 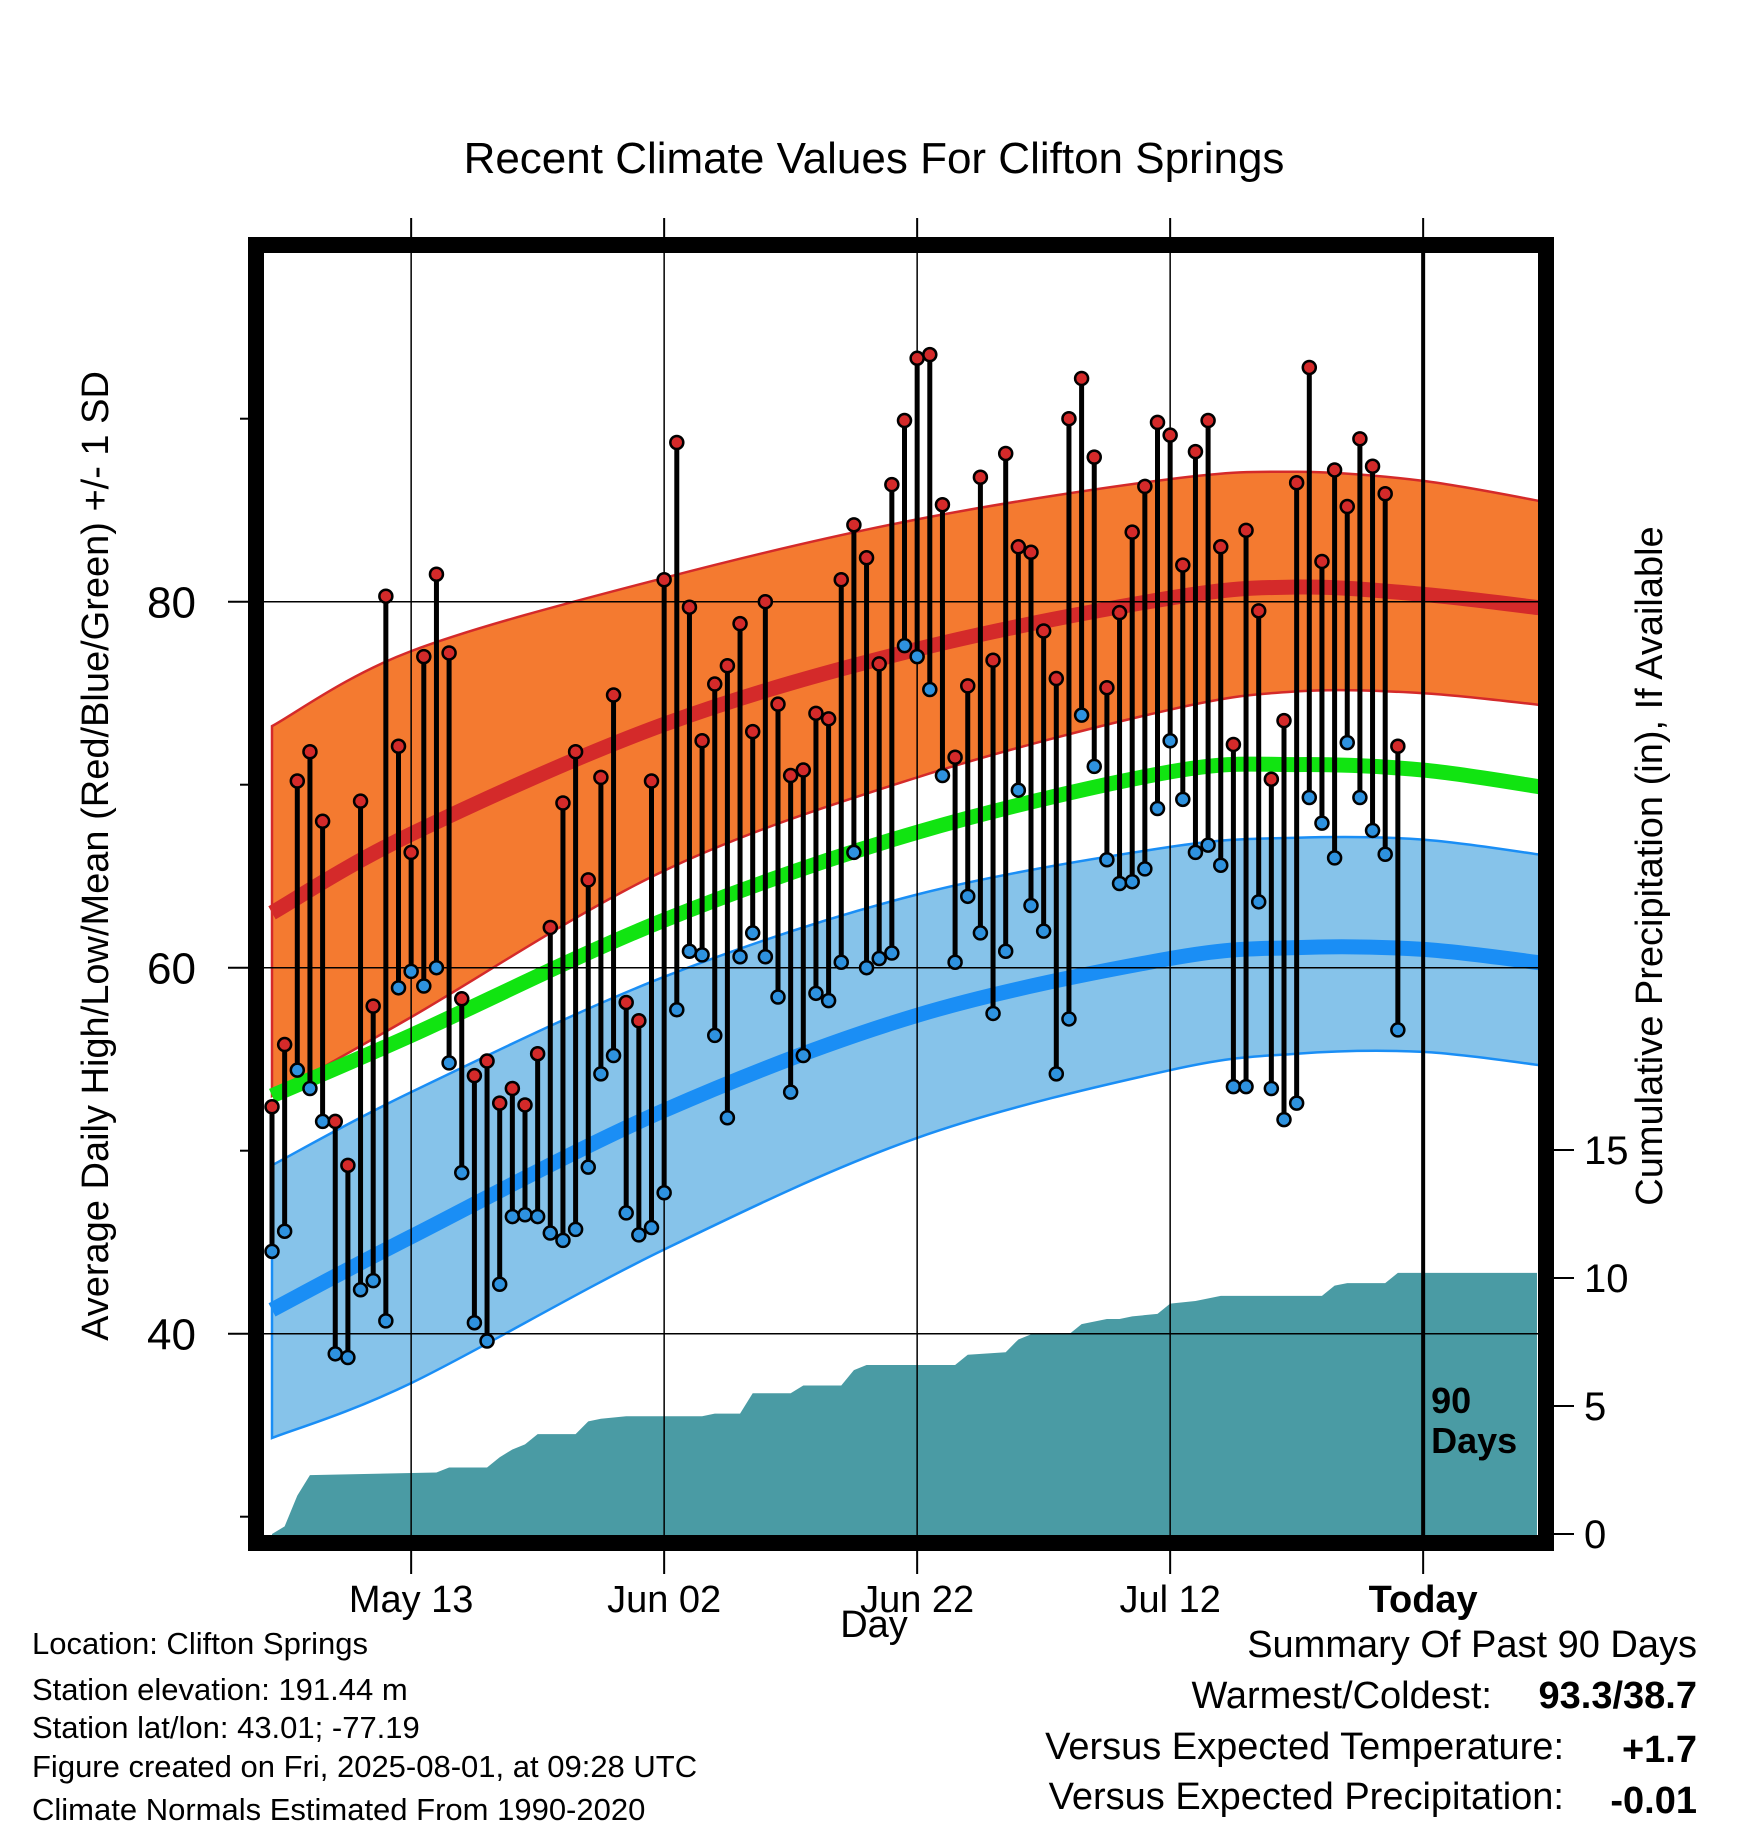 I want to click on summary-precip-label: Versus Expected Precipitation:, so click(x=1306, y=1797).